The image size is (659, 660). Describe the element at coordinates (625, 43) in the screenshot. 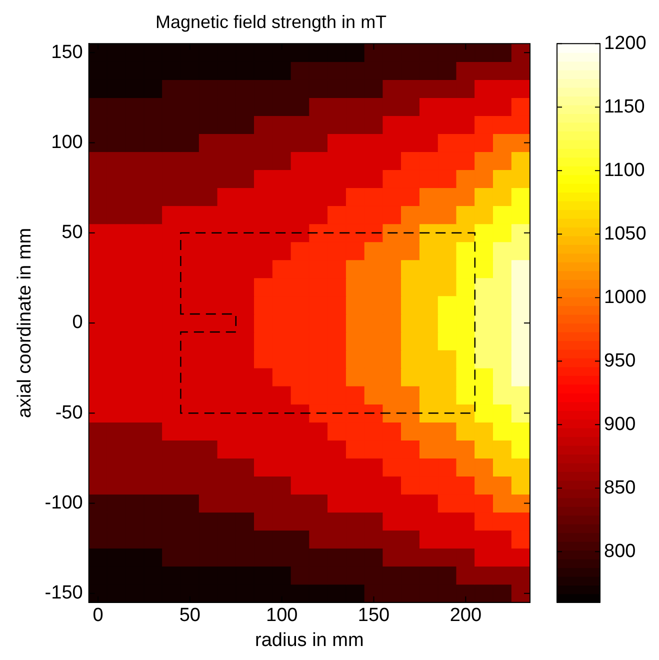

I see `color-bar-label: 1200` at that location.